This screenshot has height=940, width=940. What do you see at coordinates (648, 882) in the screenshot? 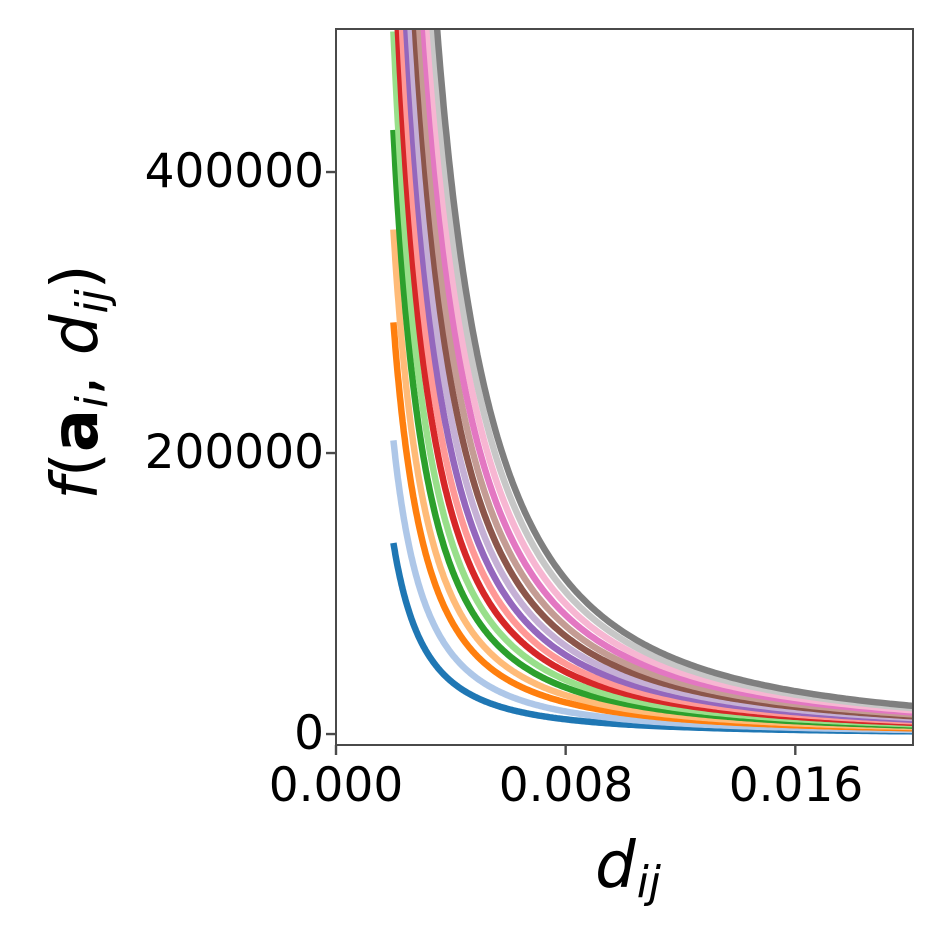
I see `x-label-subscript: ij` at bounding box center [648, 882].